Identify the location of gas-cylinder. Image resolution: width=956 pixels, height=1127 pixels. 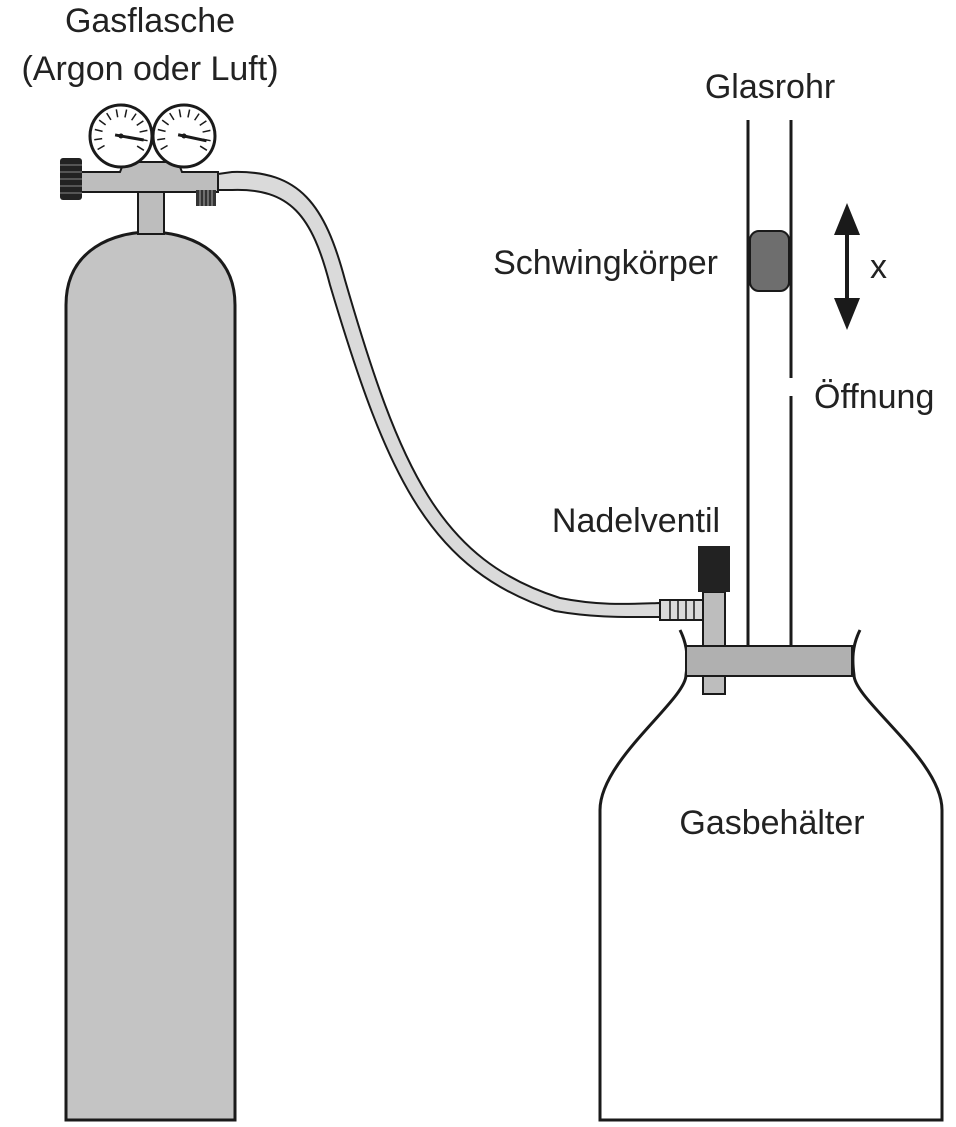
(150, 676).